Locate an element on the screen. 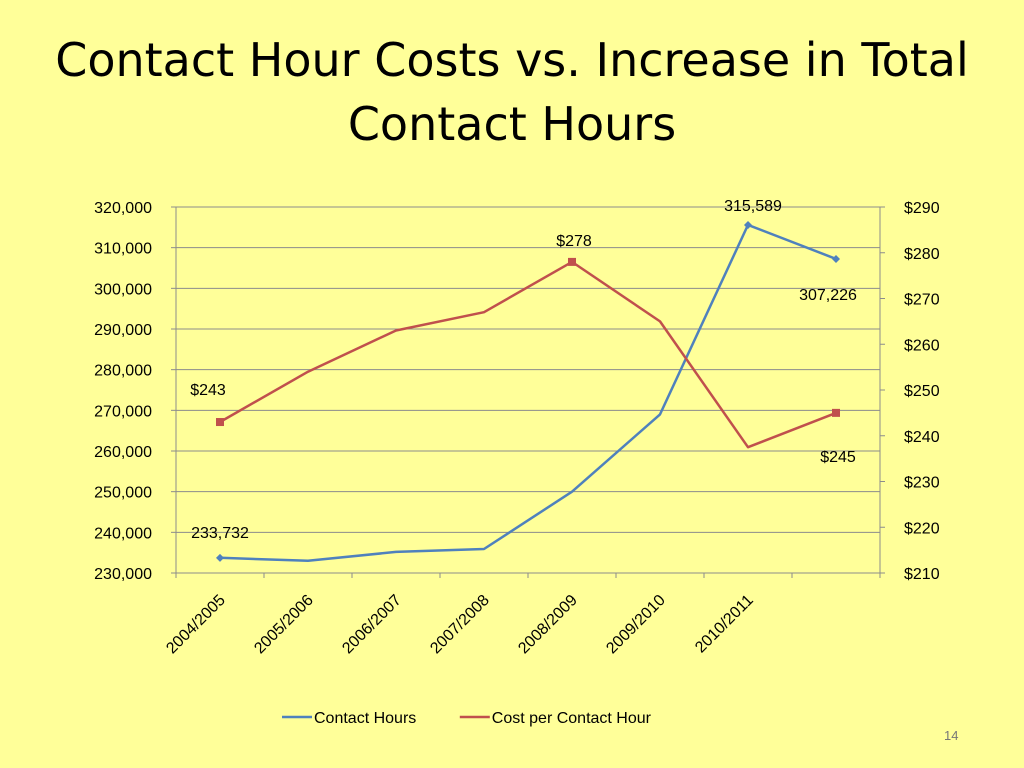 The height and width of the screenshot is (768, 1024). series-line-cost-per-contact-hour is located at coordinates (528, 354).